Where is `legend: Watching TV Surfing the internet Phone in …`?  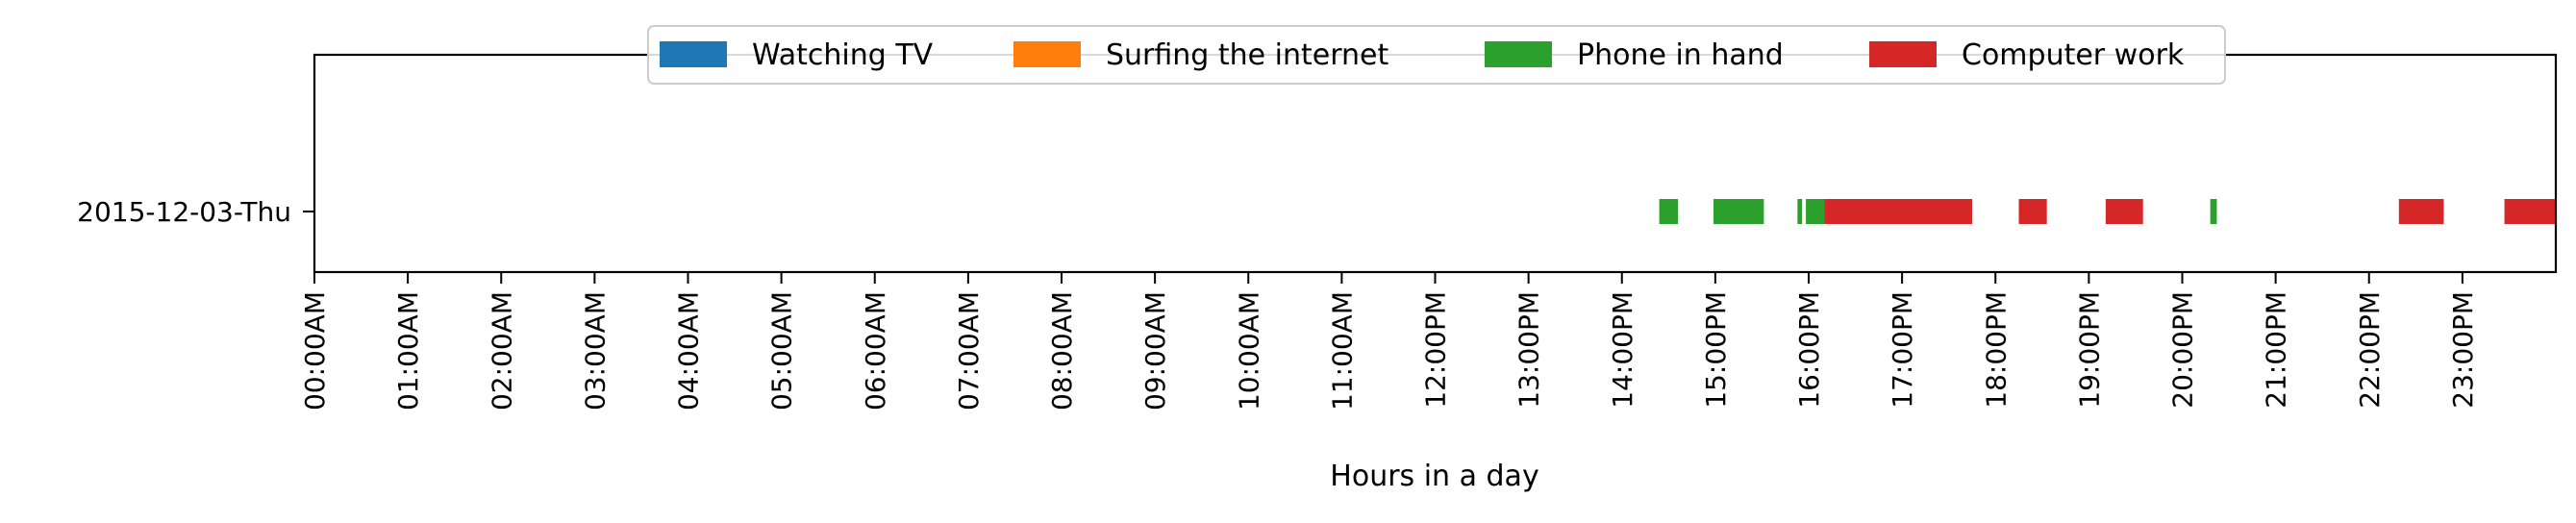
legend: Watching TV Surfing the internet Phone in … is located at coordinates (1436, 55).